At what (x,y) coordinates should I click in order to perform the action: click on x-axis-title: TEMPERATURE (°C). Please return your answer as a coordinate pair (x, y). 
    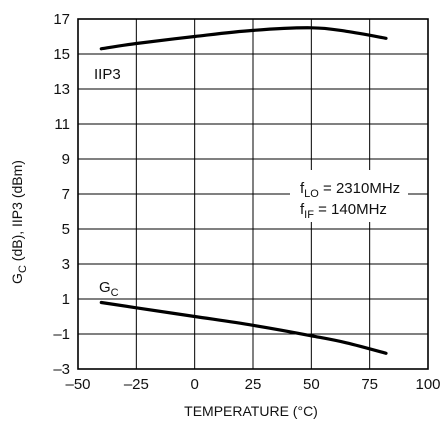
    Looking at the image, I should click on (251, 411).